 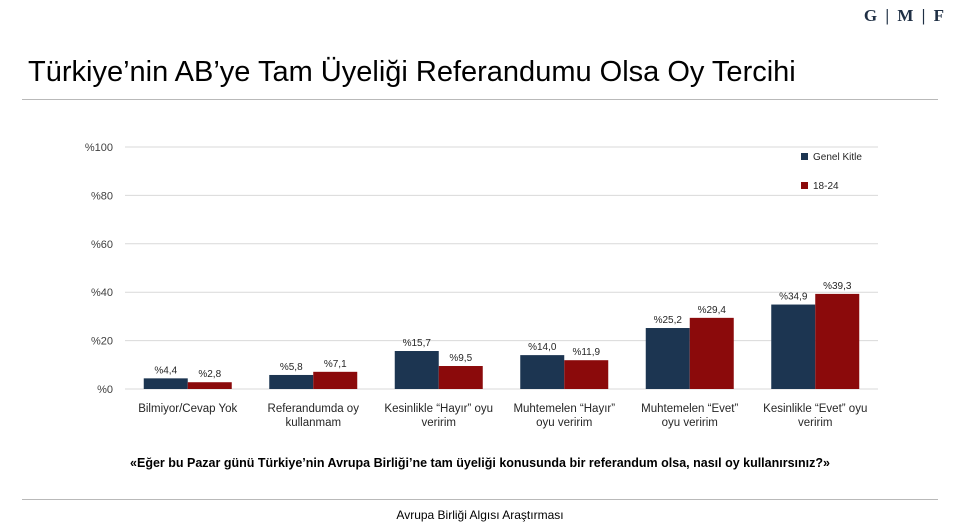 What do you see at coordinates (542, 347) in the screenshot?
I see `data-label: %14,0` at bounding box center [542, 347].